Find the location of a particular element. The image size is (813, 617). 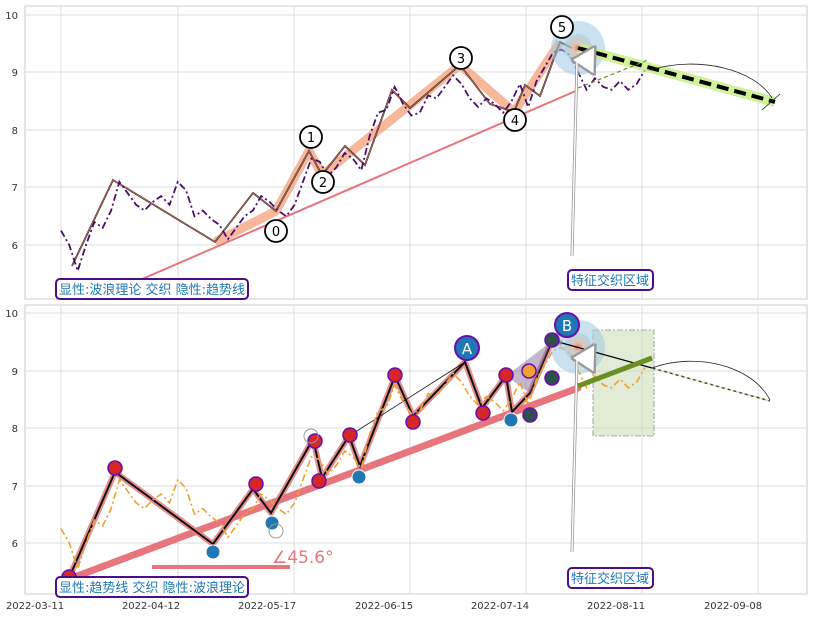

badge-orange is located at coordinates (529, 371).